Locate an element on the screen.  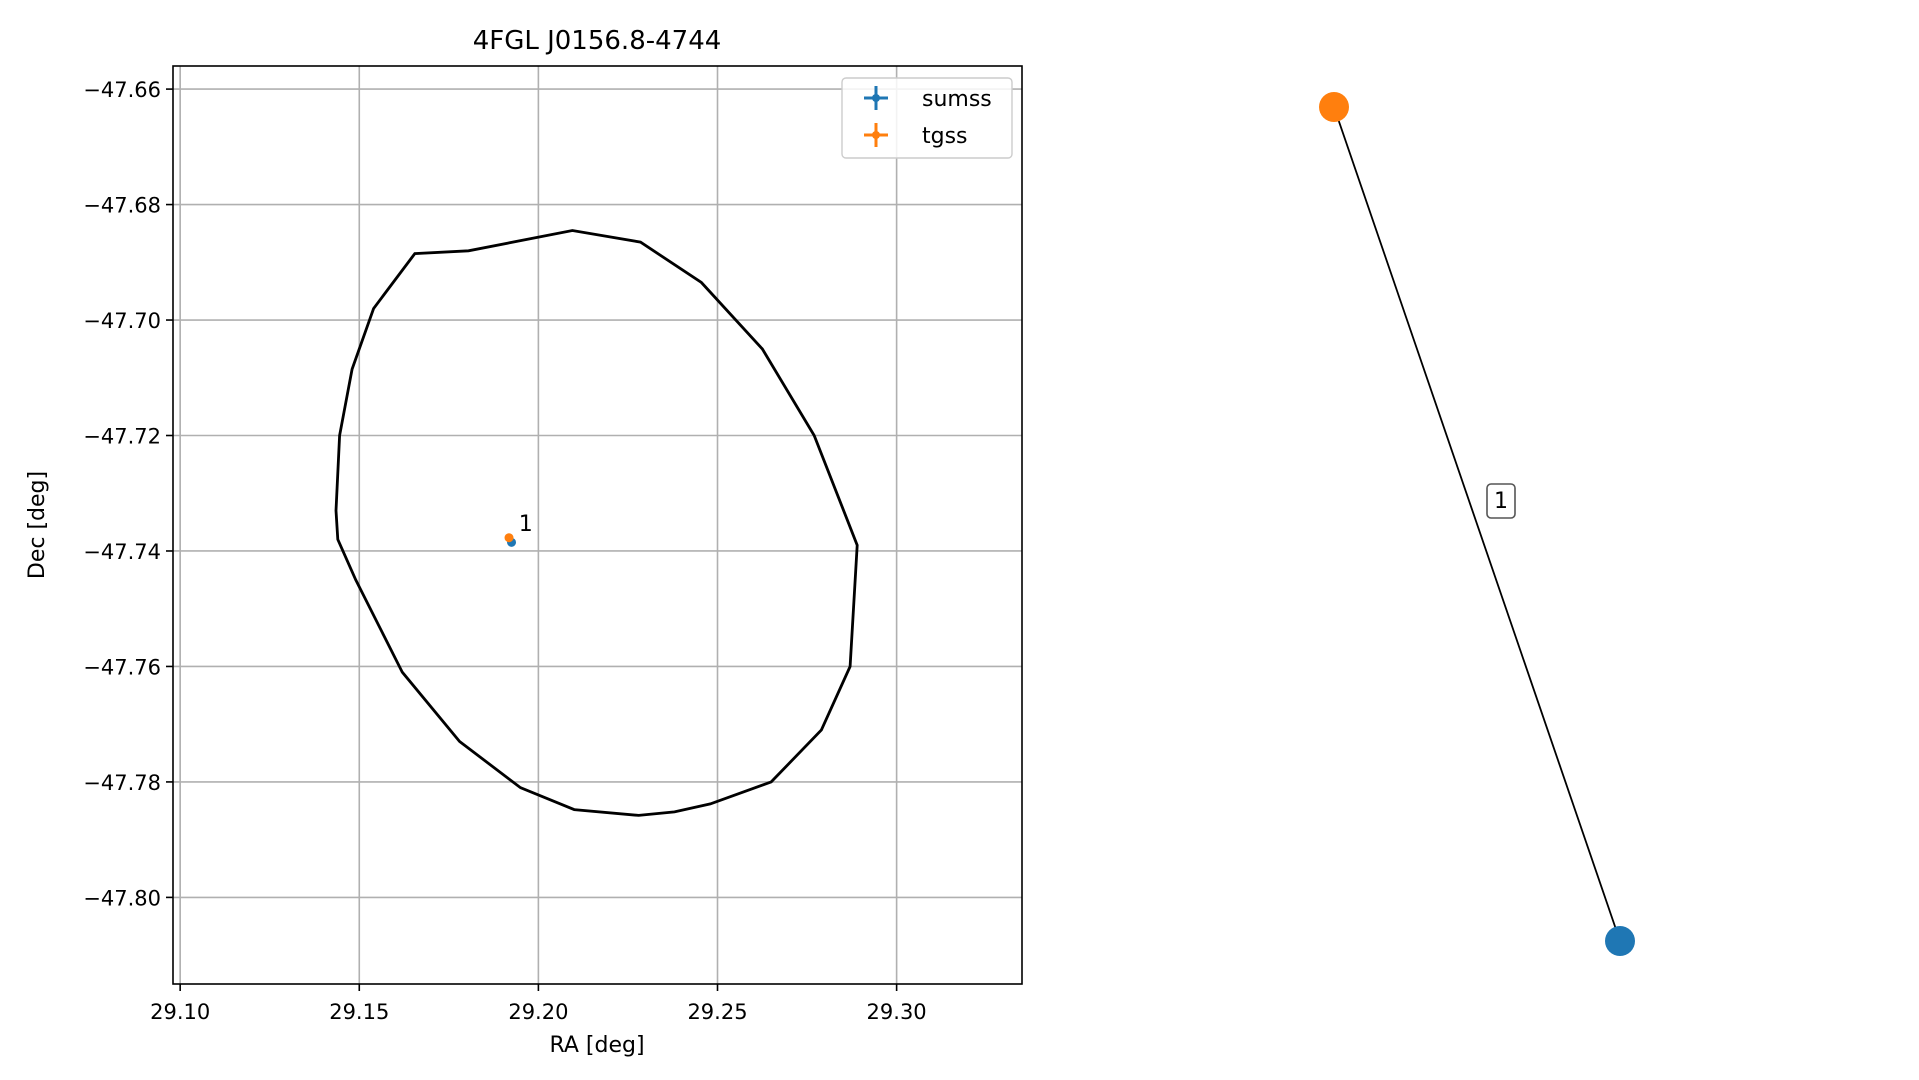
edge-label-text: 1 is located at coordinates (1501, 501).